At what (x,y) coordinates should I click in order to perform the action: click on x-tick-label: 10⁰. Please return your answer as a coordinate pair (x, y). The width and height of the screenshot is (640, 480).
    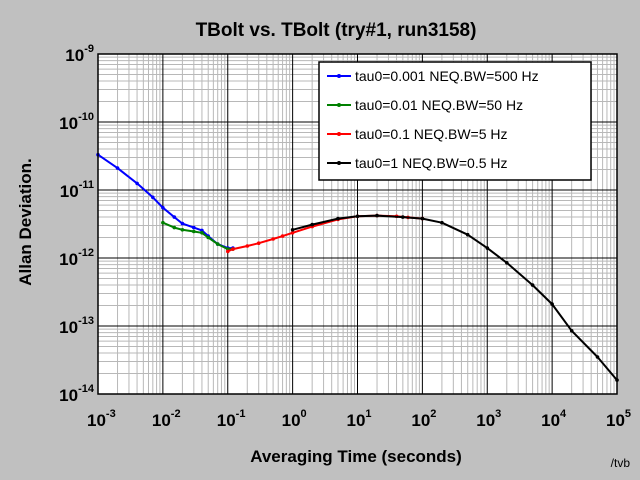
    Looking at the image, I should click on (294, 419).